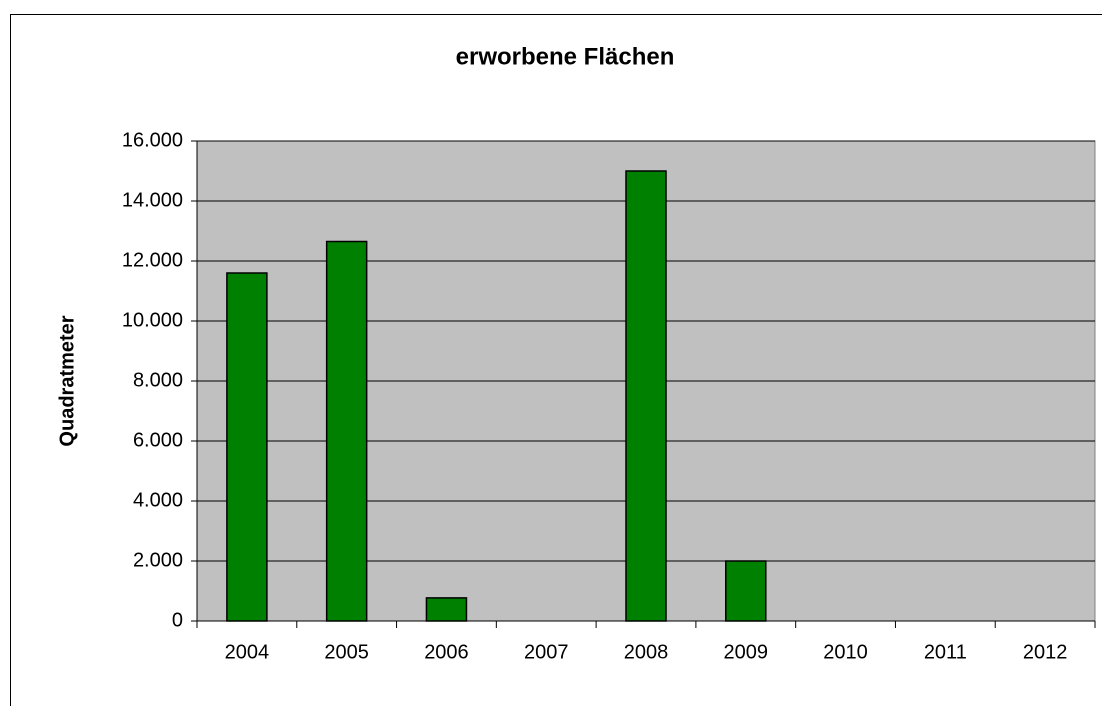 Image resolution: width=1102 pixels, height=706 pixels. Describe the element at coordinates (152, 200) in the screenshot. I see `y-tick-label: 14.000` at that location.